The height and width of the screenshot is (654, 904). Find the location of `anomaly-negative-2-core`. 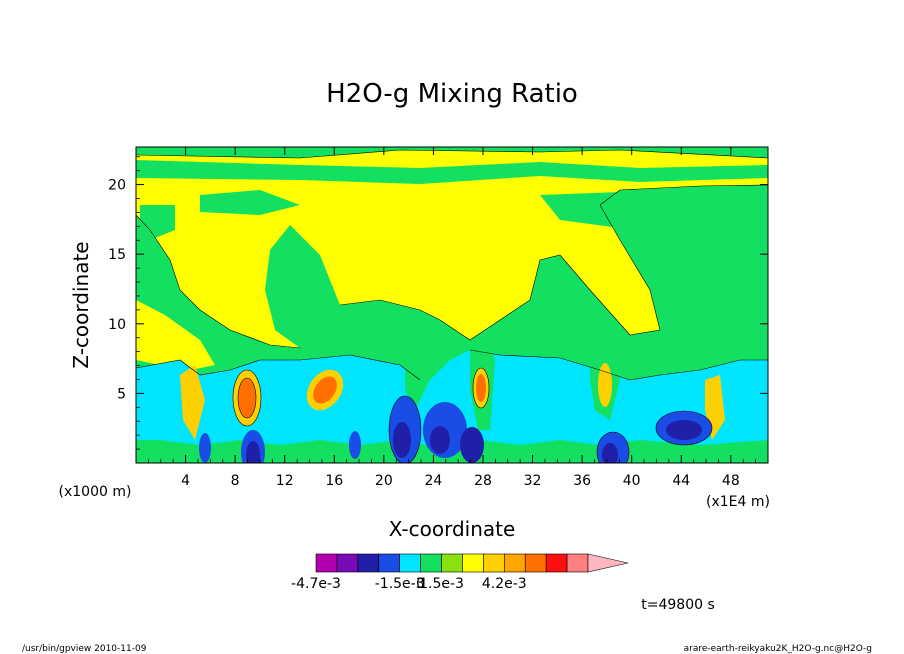

anomaly-negative-2-core is located at coordinates (402, 440).